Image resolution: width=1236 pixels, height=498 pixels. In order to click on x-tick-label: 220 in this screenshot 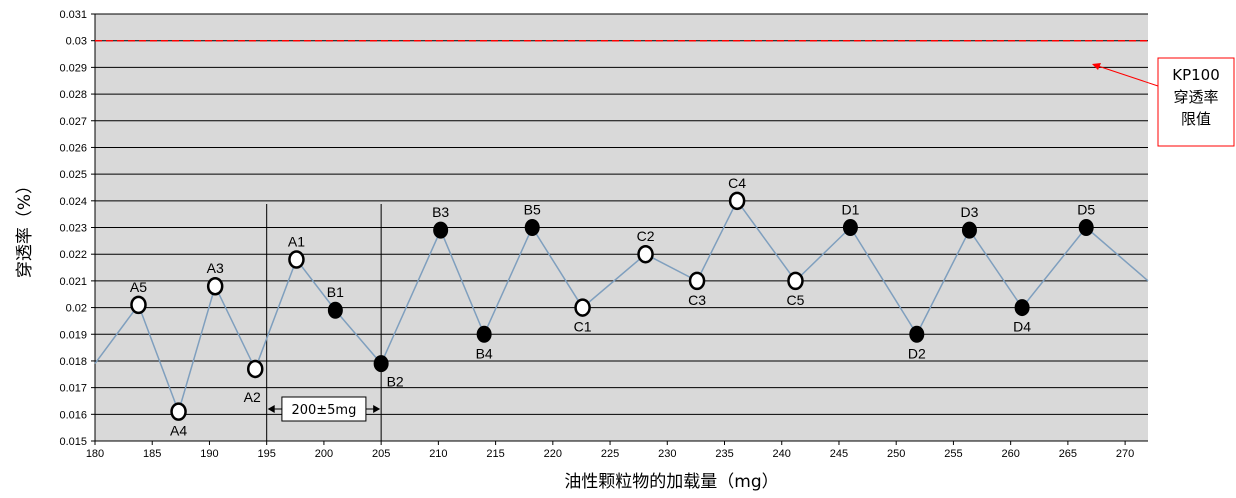, I will do `click(553, 454)`.